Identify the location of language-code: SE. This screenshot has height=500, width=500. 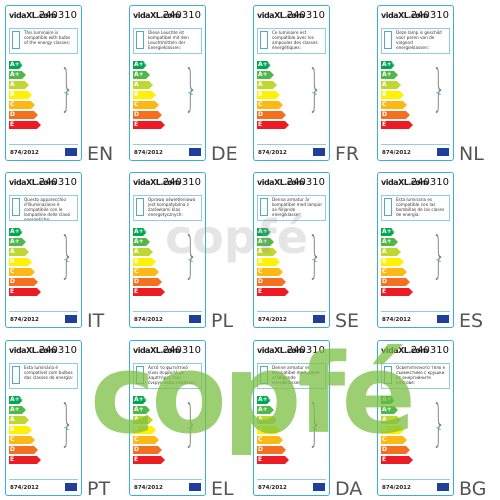
(347, 321).